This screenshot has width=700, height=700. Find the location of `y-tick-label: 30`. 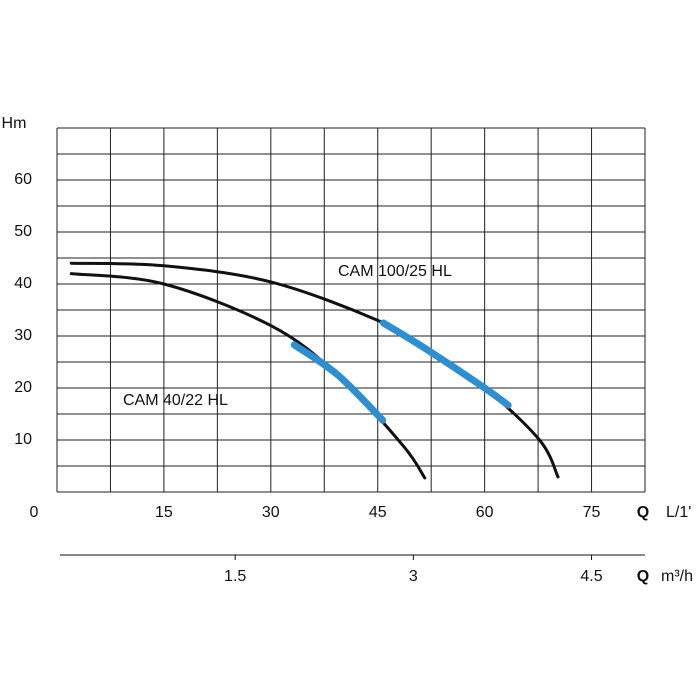

y-tick-label: 30 is located at coordinates (23, 335).